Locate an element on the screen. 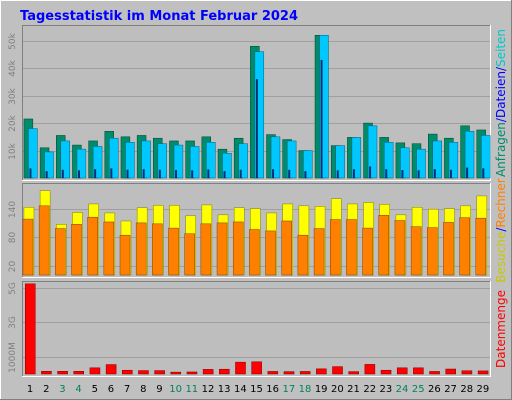 Image resolution: width=512 pixels, height=400 pixels. y-tick-label: 3G is located at coordinates (13, 322).